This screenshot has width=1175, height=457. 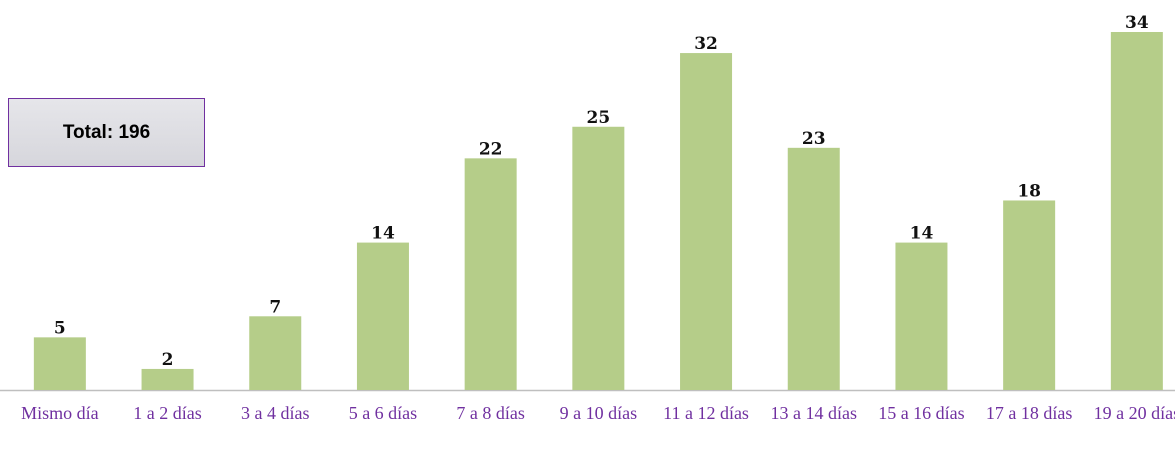 I want to click on value-label: 7, so click(x=275, y=307).